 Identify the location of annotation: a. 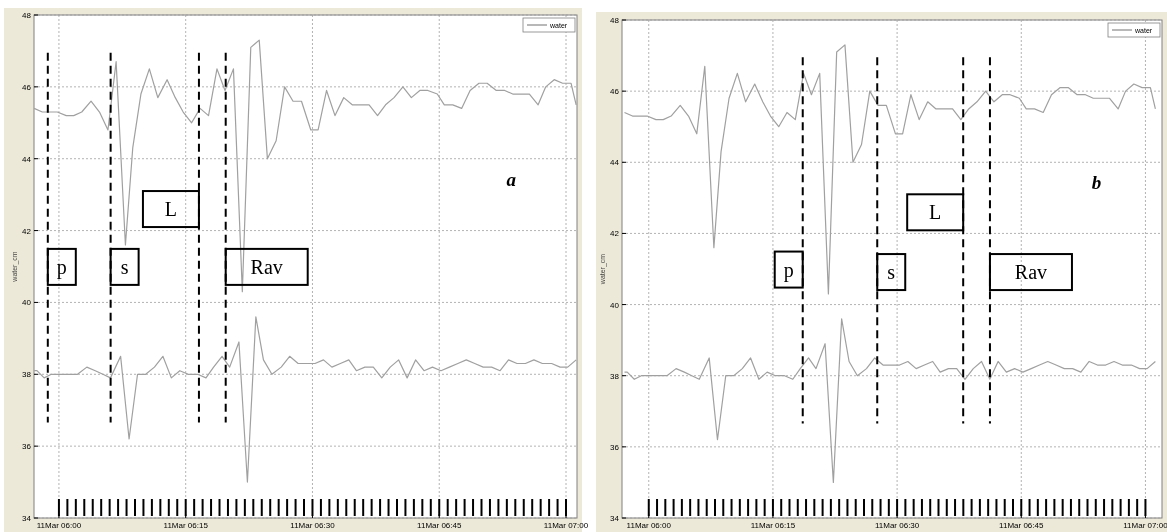
(511, 180).